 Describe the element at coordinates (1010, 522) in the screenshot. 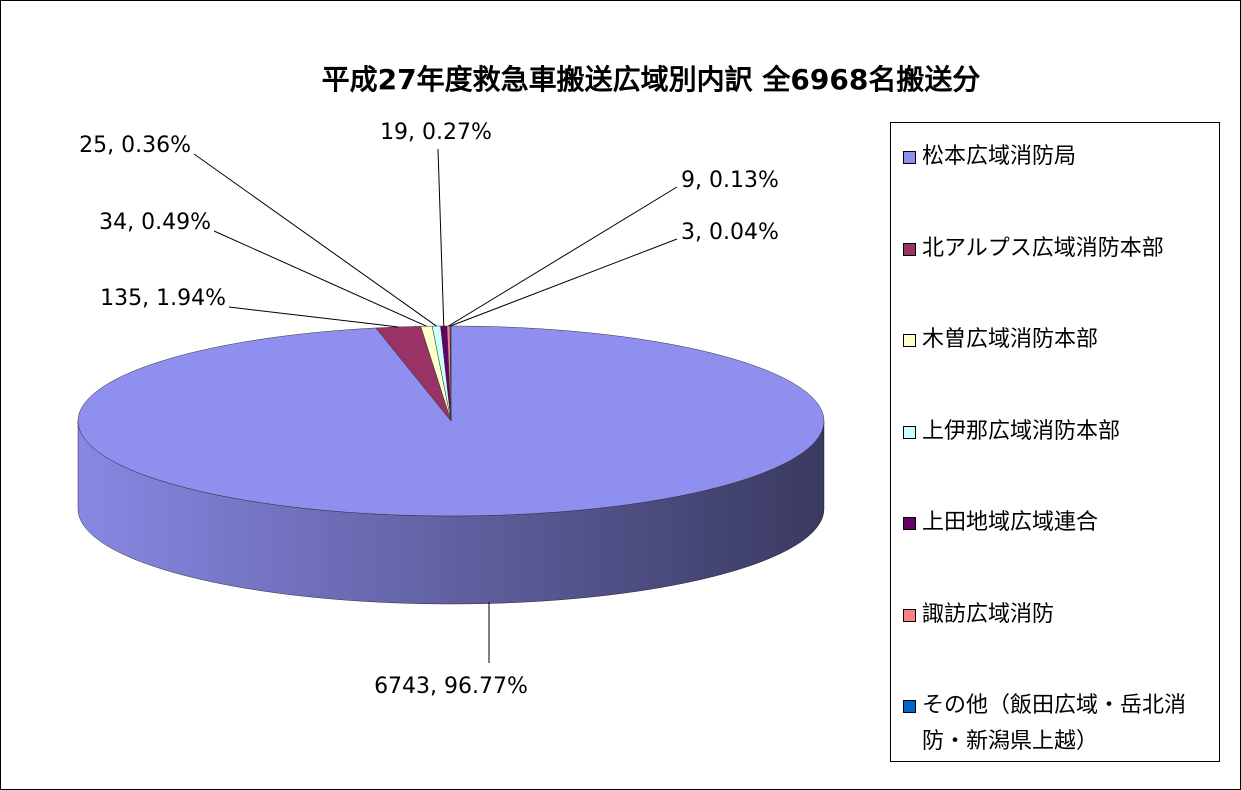

I see `legend-label: 上田地域広域連合` at that location.